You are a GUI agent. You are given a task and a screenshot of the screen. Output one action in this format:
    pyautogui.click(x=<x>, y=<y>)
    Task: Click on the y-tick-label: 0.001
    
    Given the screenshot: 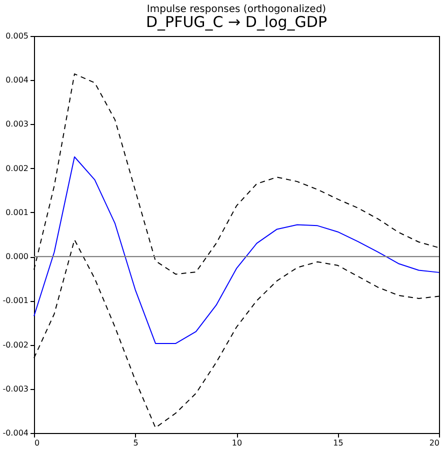 What is the action you would take?
    pyautogui.click(x=17, y=212)
    